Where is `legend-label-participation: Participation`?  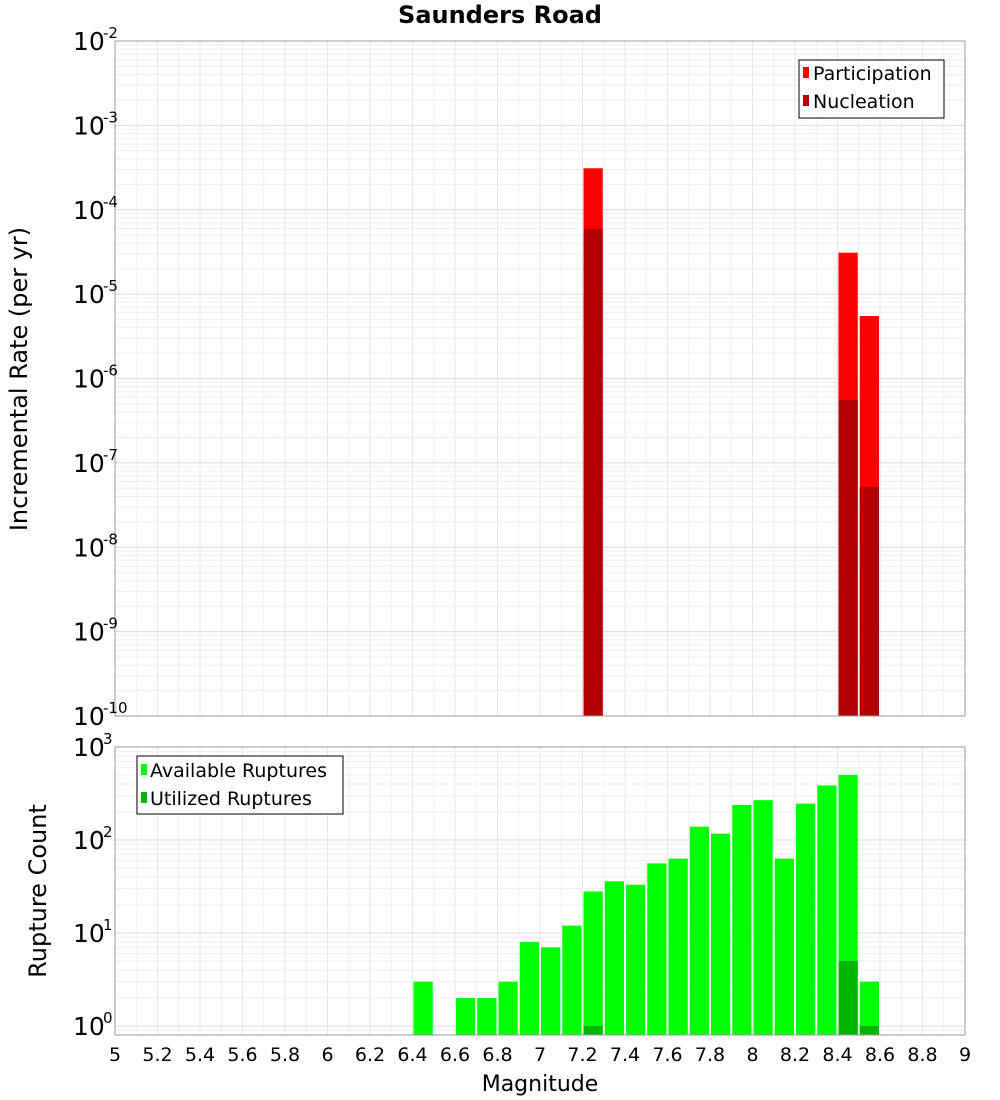 legend-label-participation: Participation is located at coordinates (872, 74).